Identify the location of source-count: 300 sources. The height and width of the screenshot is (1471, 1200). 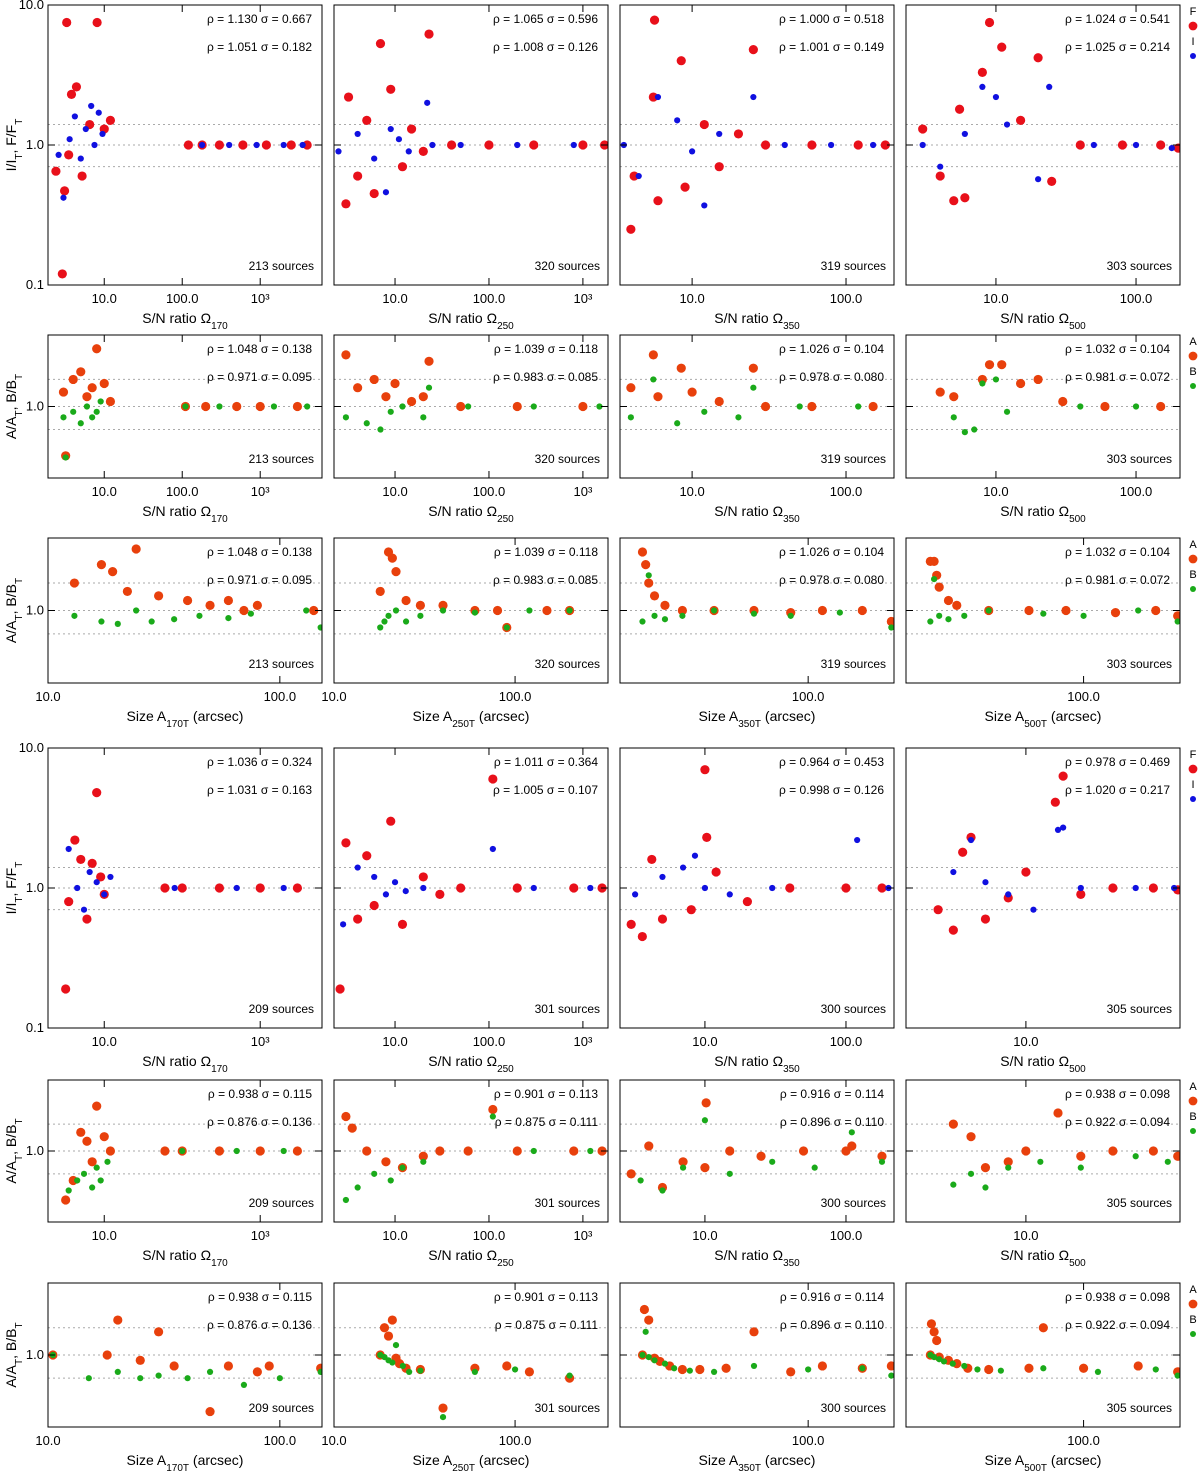
(853, 1203).